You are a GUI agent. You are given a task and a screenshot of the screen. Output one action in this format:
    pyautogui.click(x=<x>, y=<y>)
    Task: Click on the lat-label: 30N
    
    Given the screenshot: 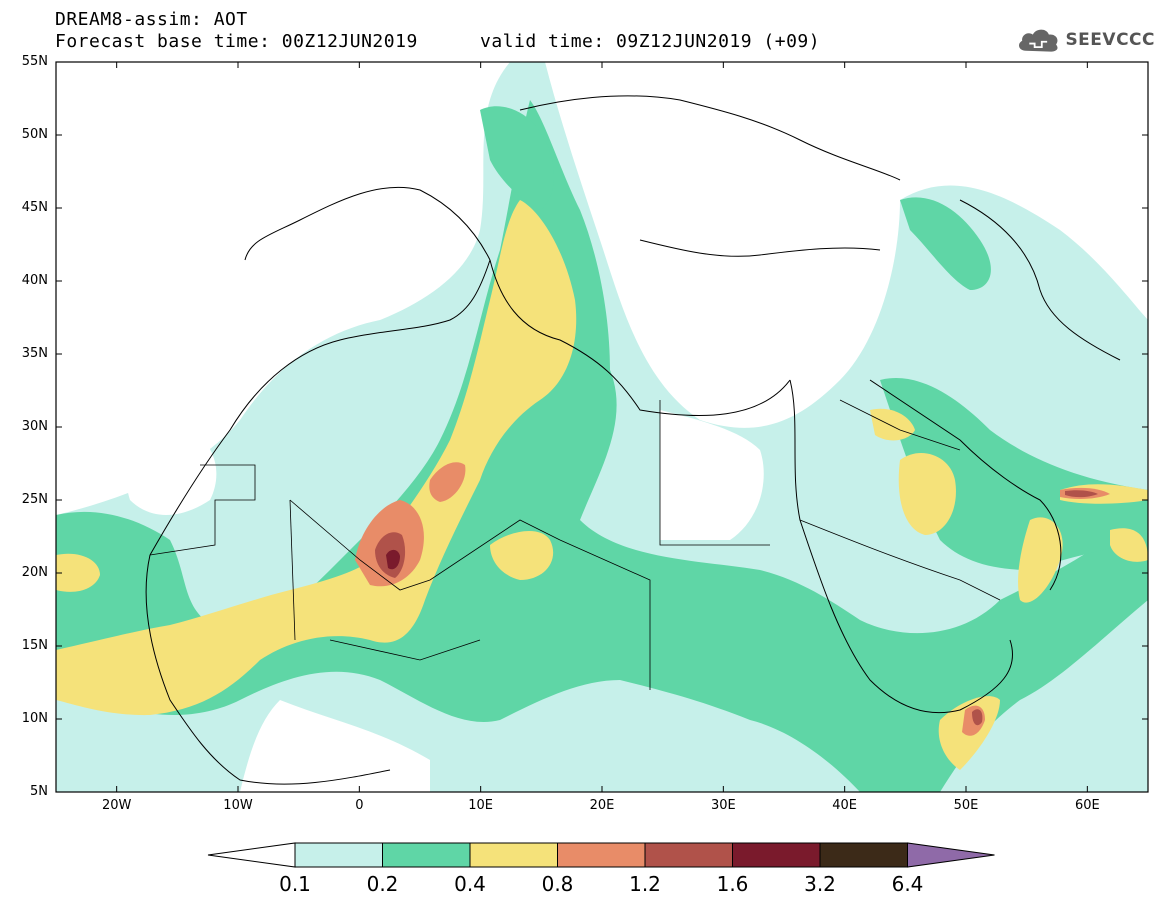 What is the action you would take?
    pyautogui.click(x=34, y=426)
    